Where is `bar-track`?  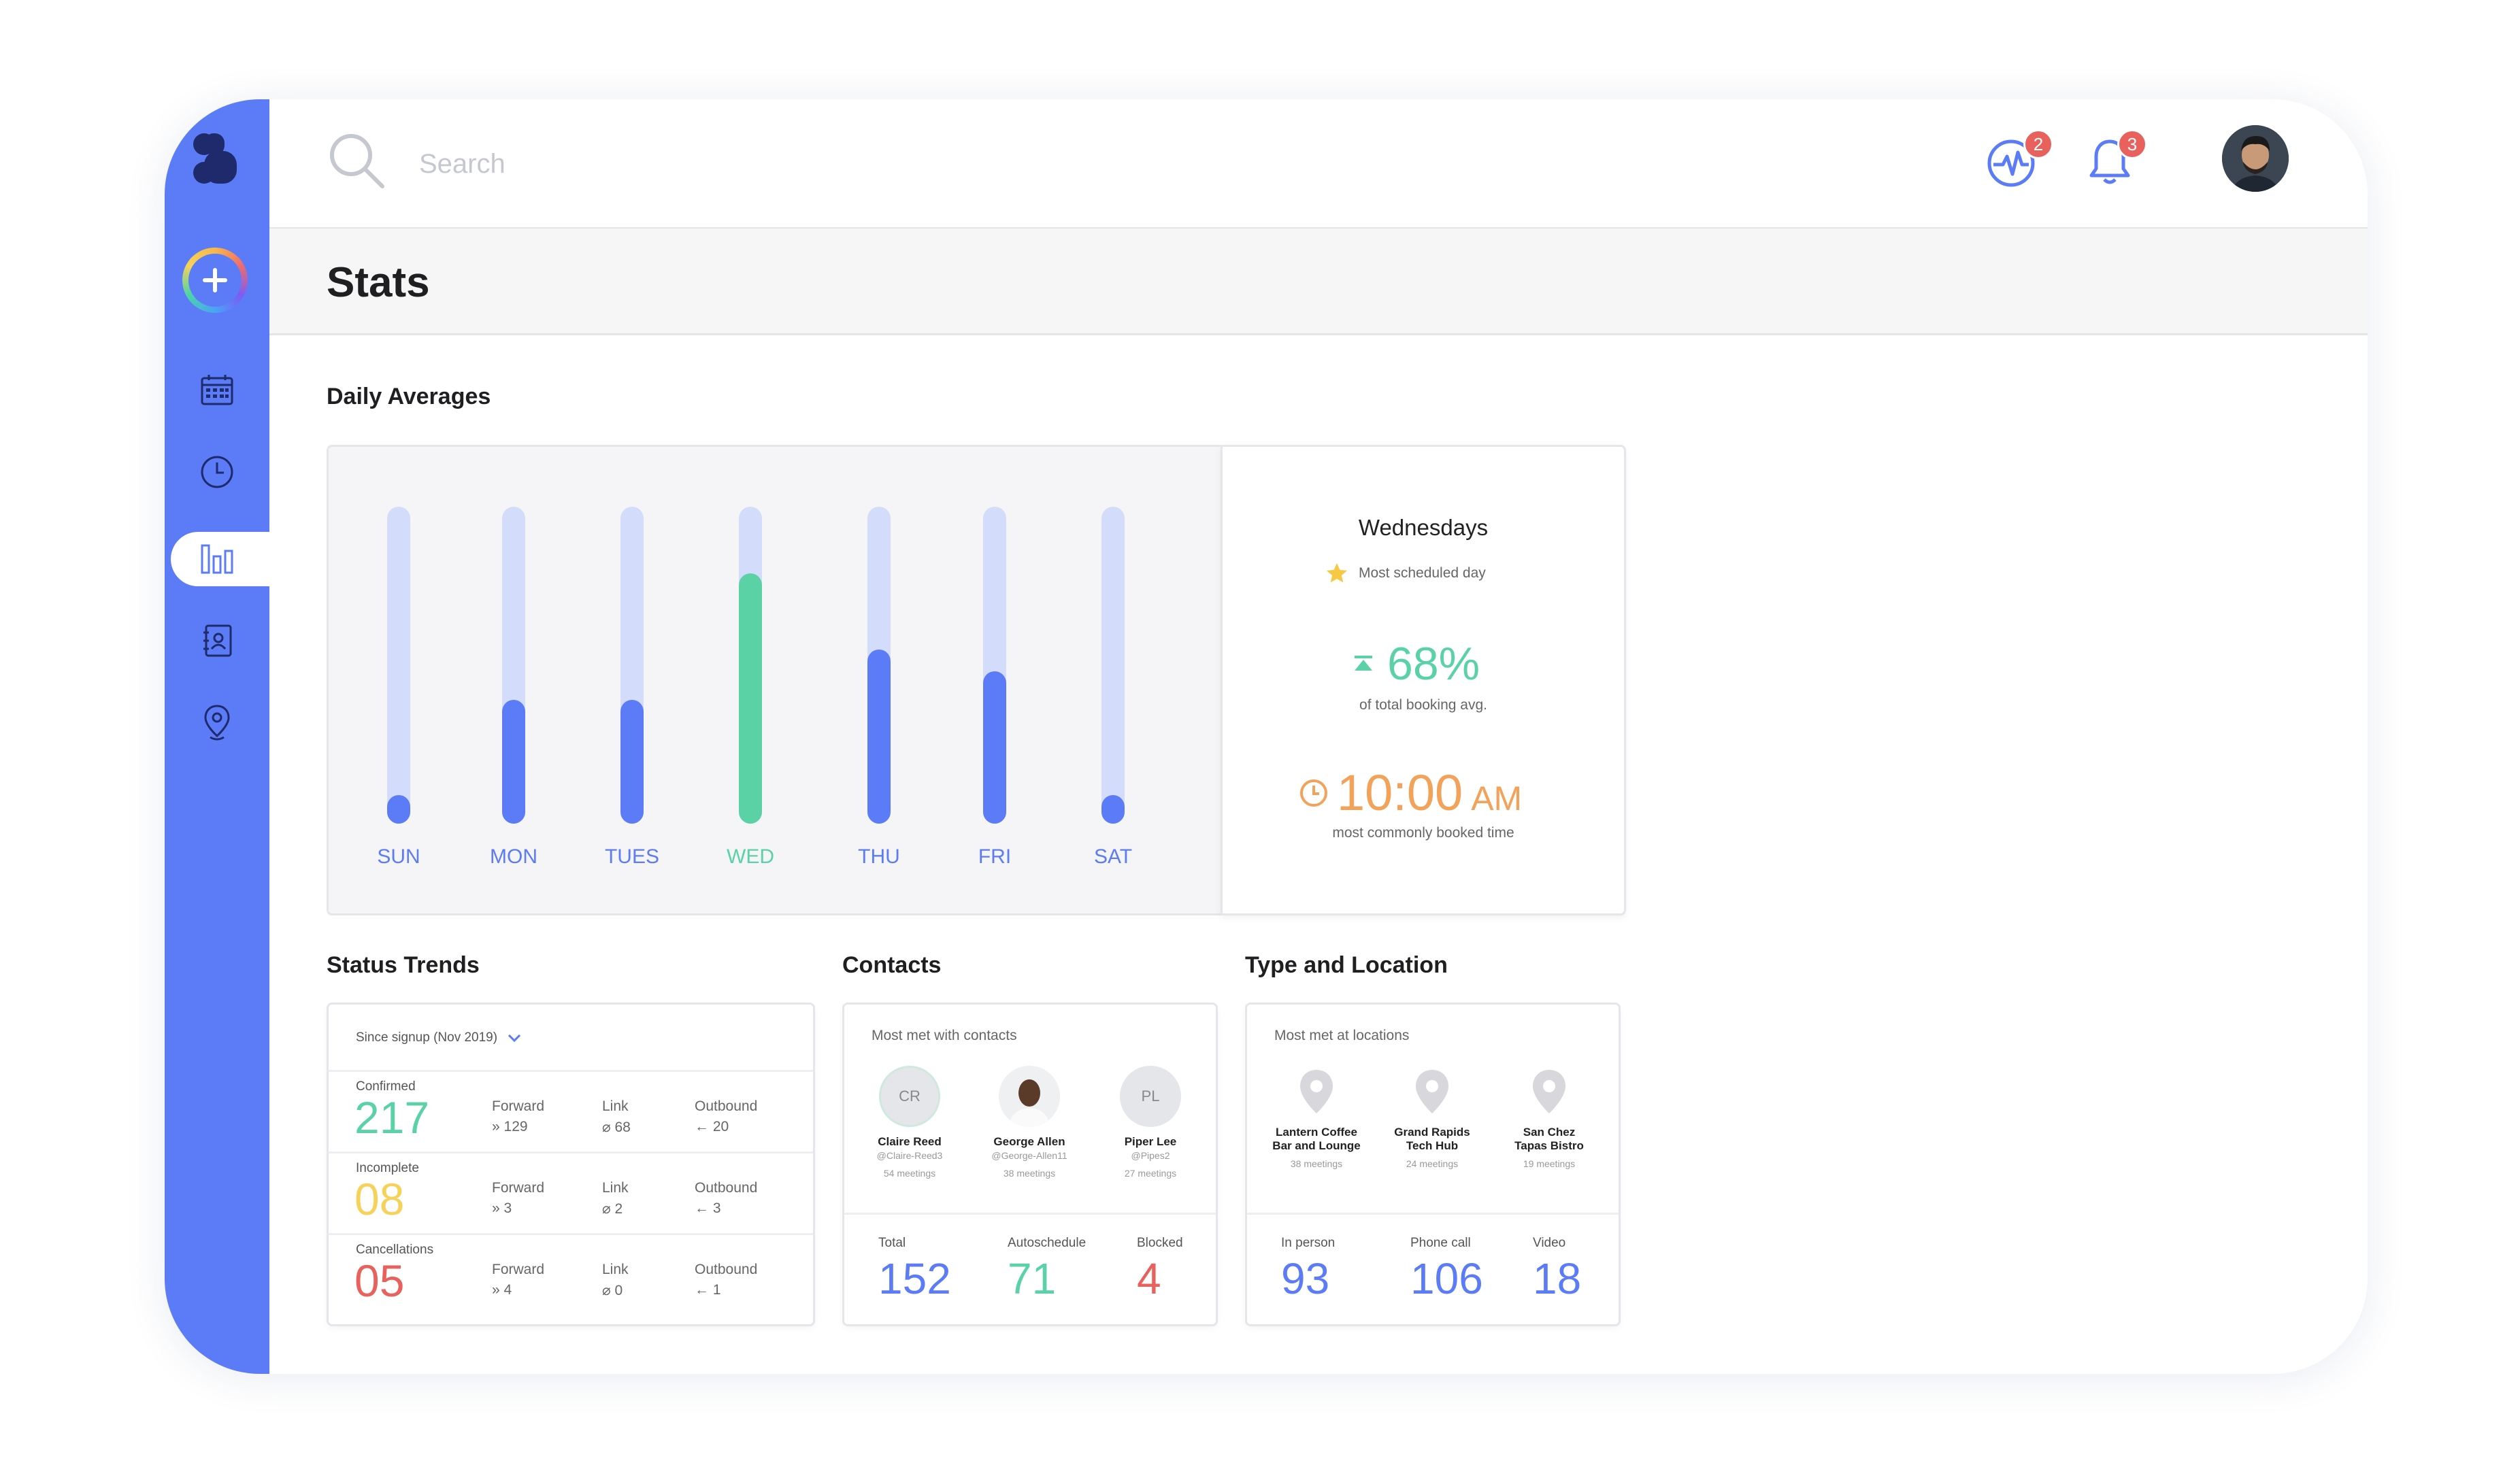 bar-track is located at coordinates (1113, 665).